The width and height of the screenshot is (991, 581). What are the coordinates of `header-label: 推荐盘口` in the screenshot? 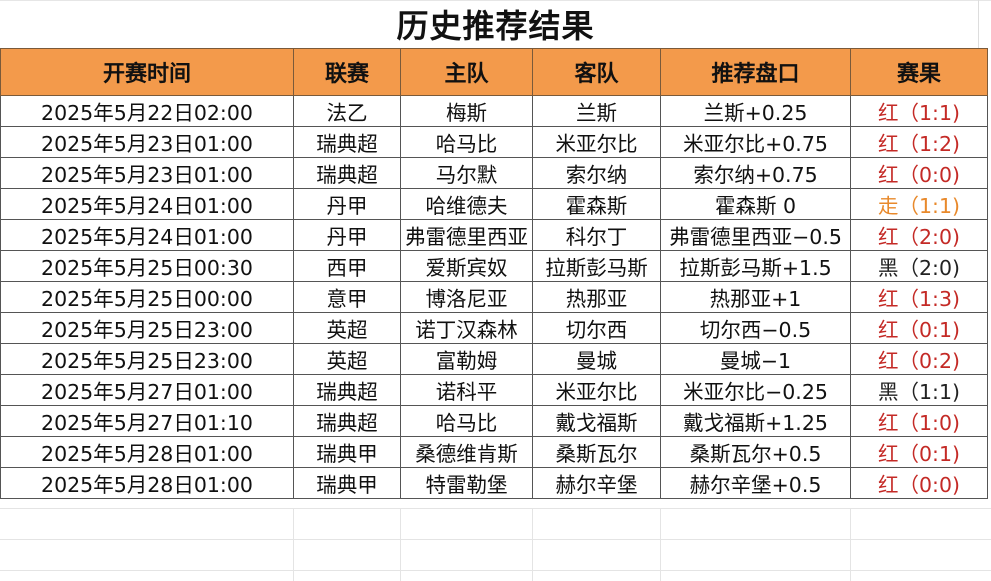 It's located at (755, 74).